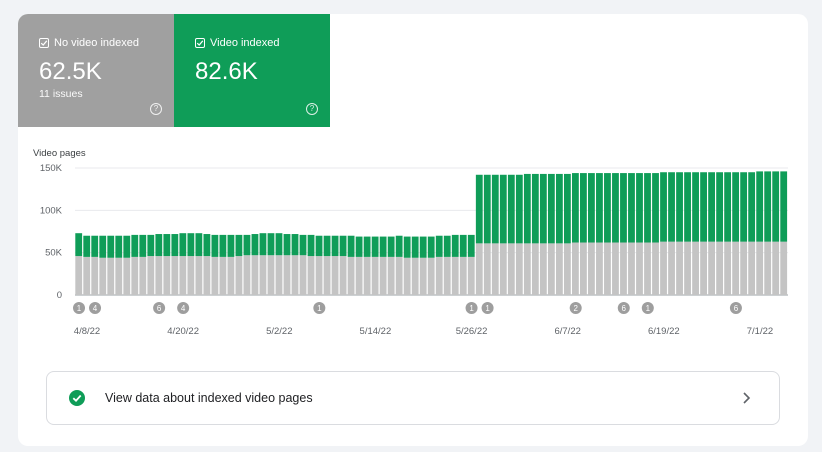 The height and width of the screenshot is (452, 822). Describe the element at coordinates (59, 295) in the screenshot. I see `y-tick-label: 0` at that location.